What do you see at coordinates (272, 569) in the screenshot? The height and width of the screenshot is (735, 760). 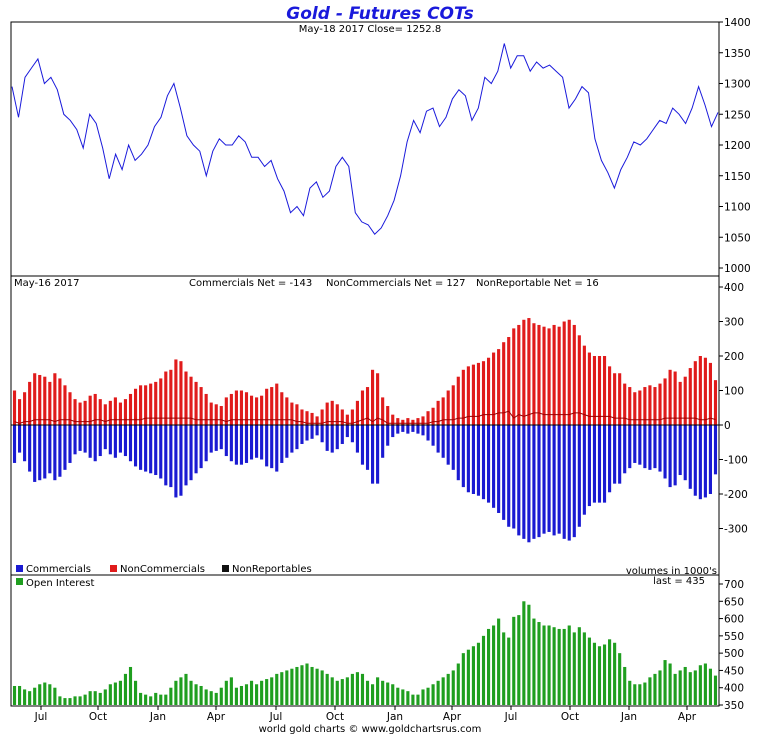 I see `legend-nonreportables-label: NonReportables` at bounding box center [272, 569].